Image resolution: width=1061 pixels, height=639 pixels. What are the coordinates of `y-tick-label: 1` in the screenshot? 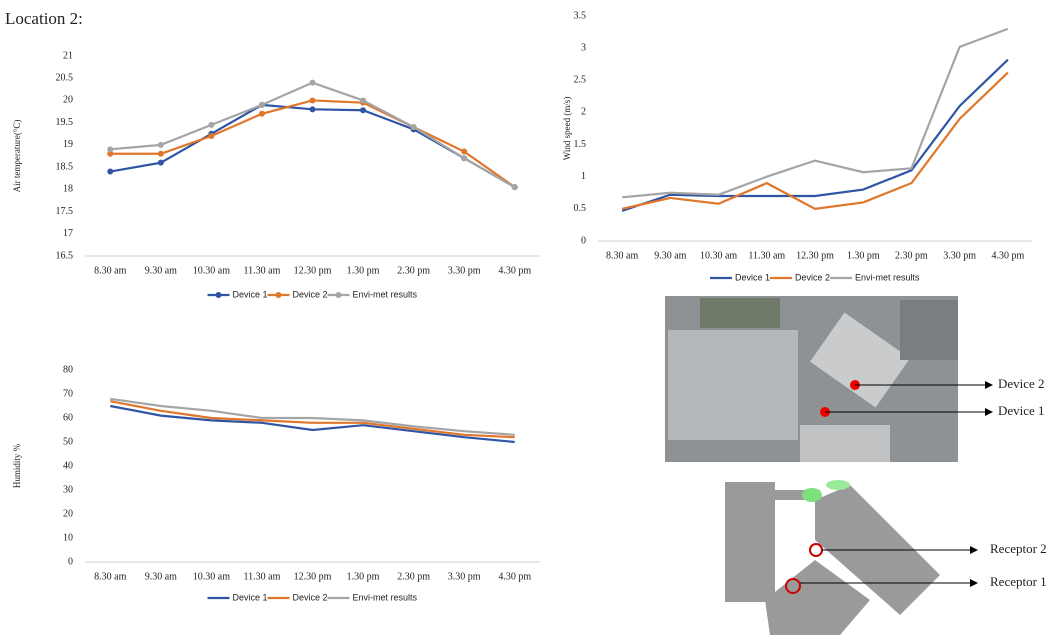 It's located at (583, 176).